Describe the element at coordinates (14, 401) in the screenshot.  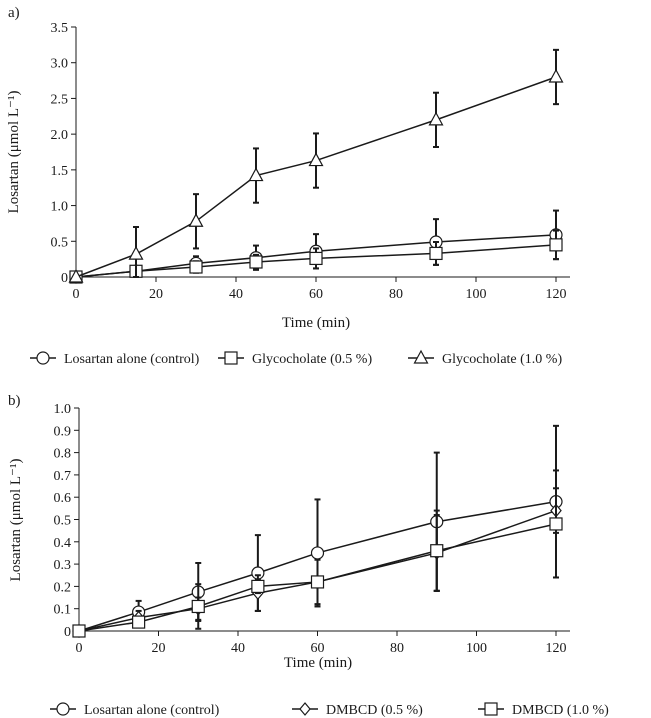
I see `panel-label: b)` at that location.